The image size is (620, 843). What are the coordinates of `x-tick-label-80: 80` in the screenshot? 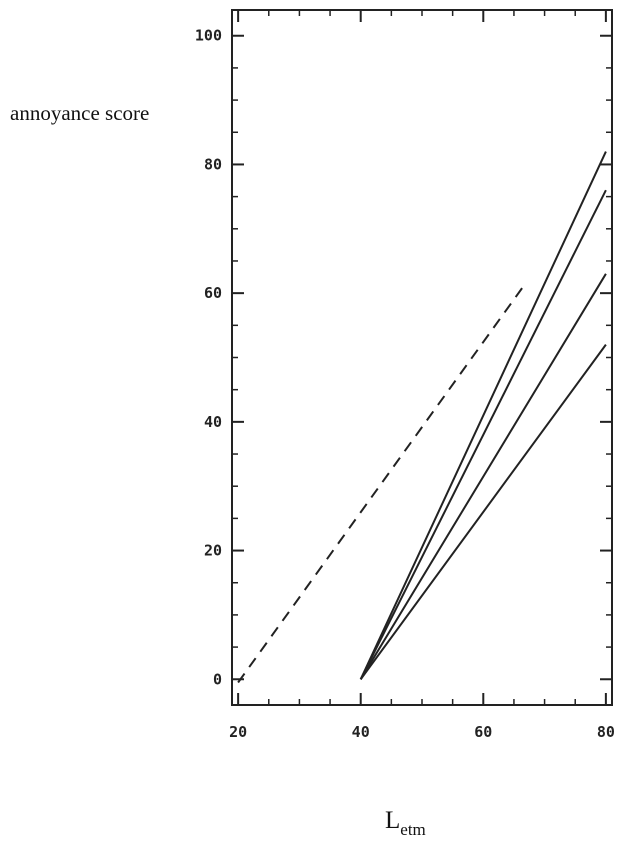 It's located at (606, 732).